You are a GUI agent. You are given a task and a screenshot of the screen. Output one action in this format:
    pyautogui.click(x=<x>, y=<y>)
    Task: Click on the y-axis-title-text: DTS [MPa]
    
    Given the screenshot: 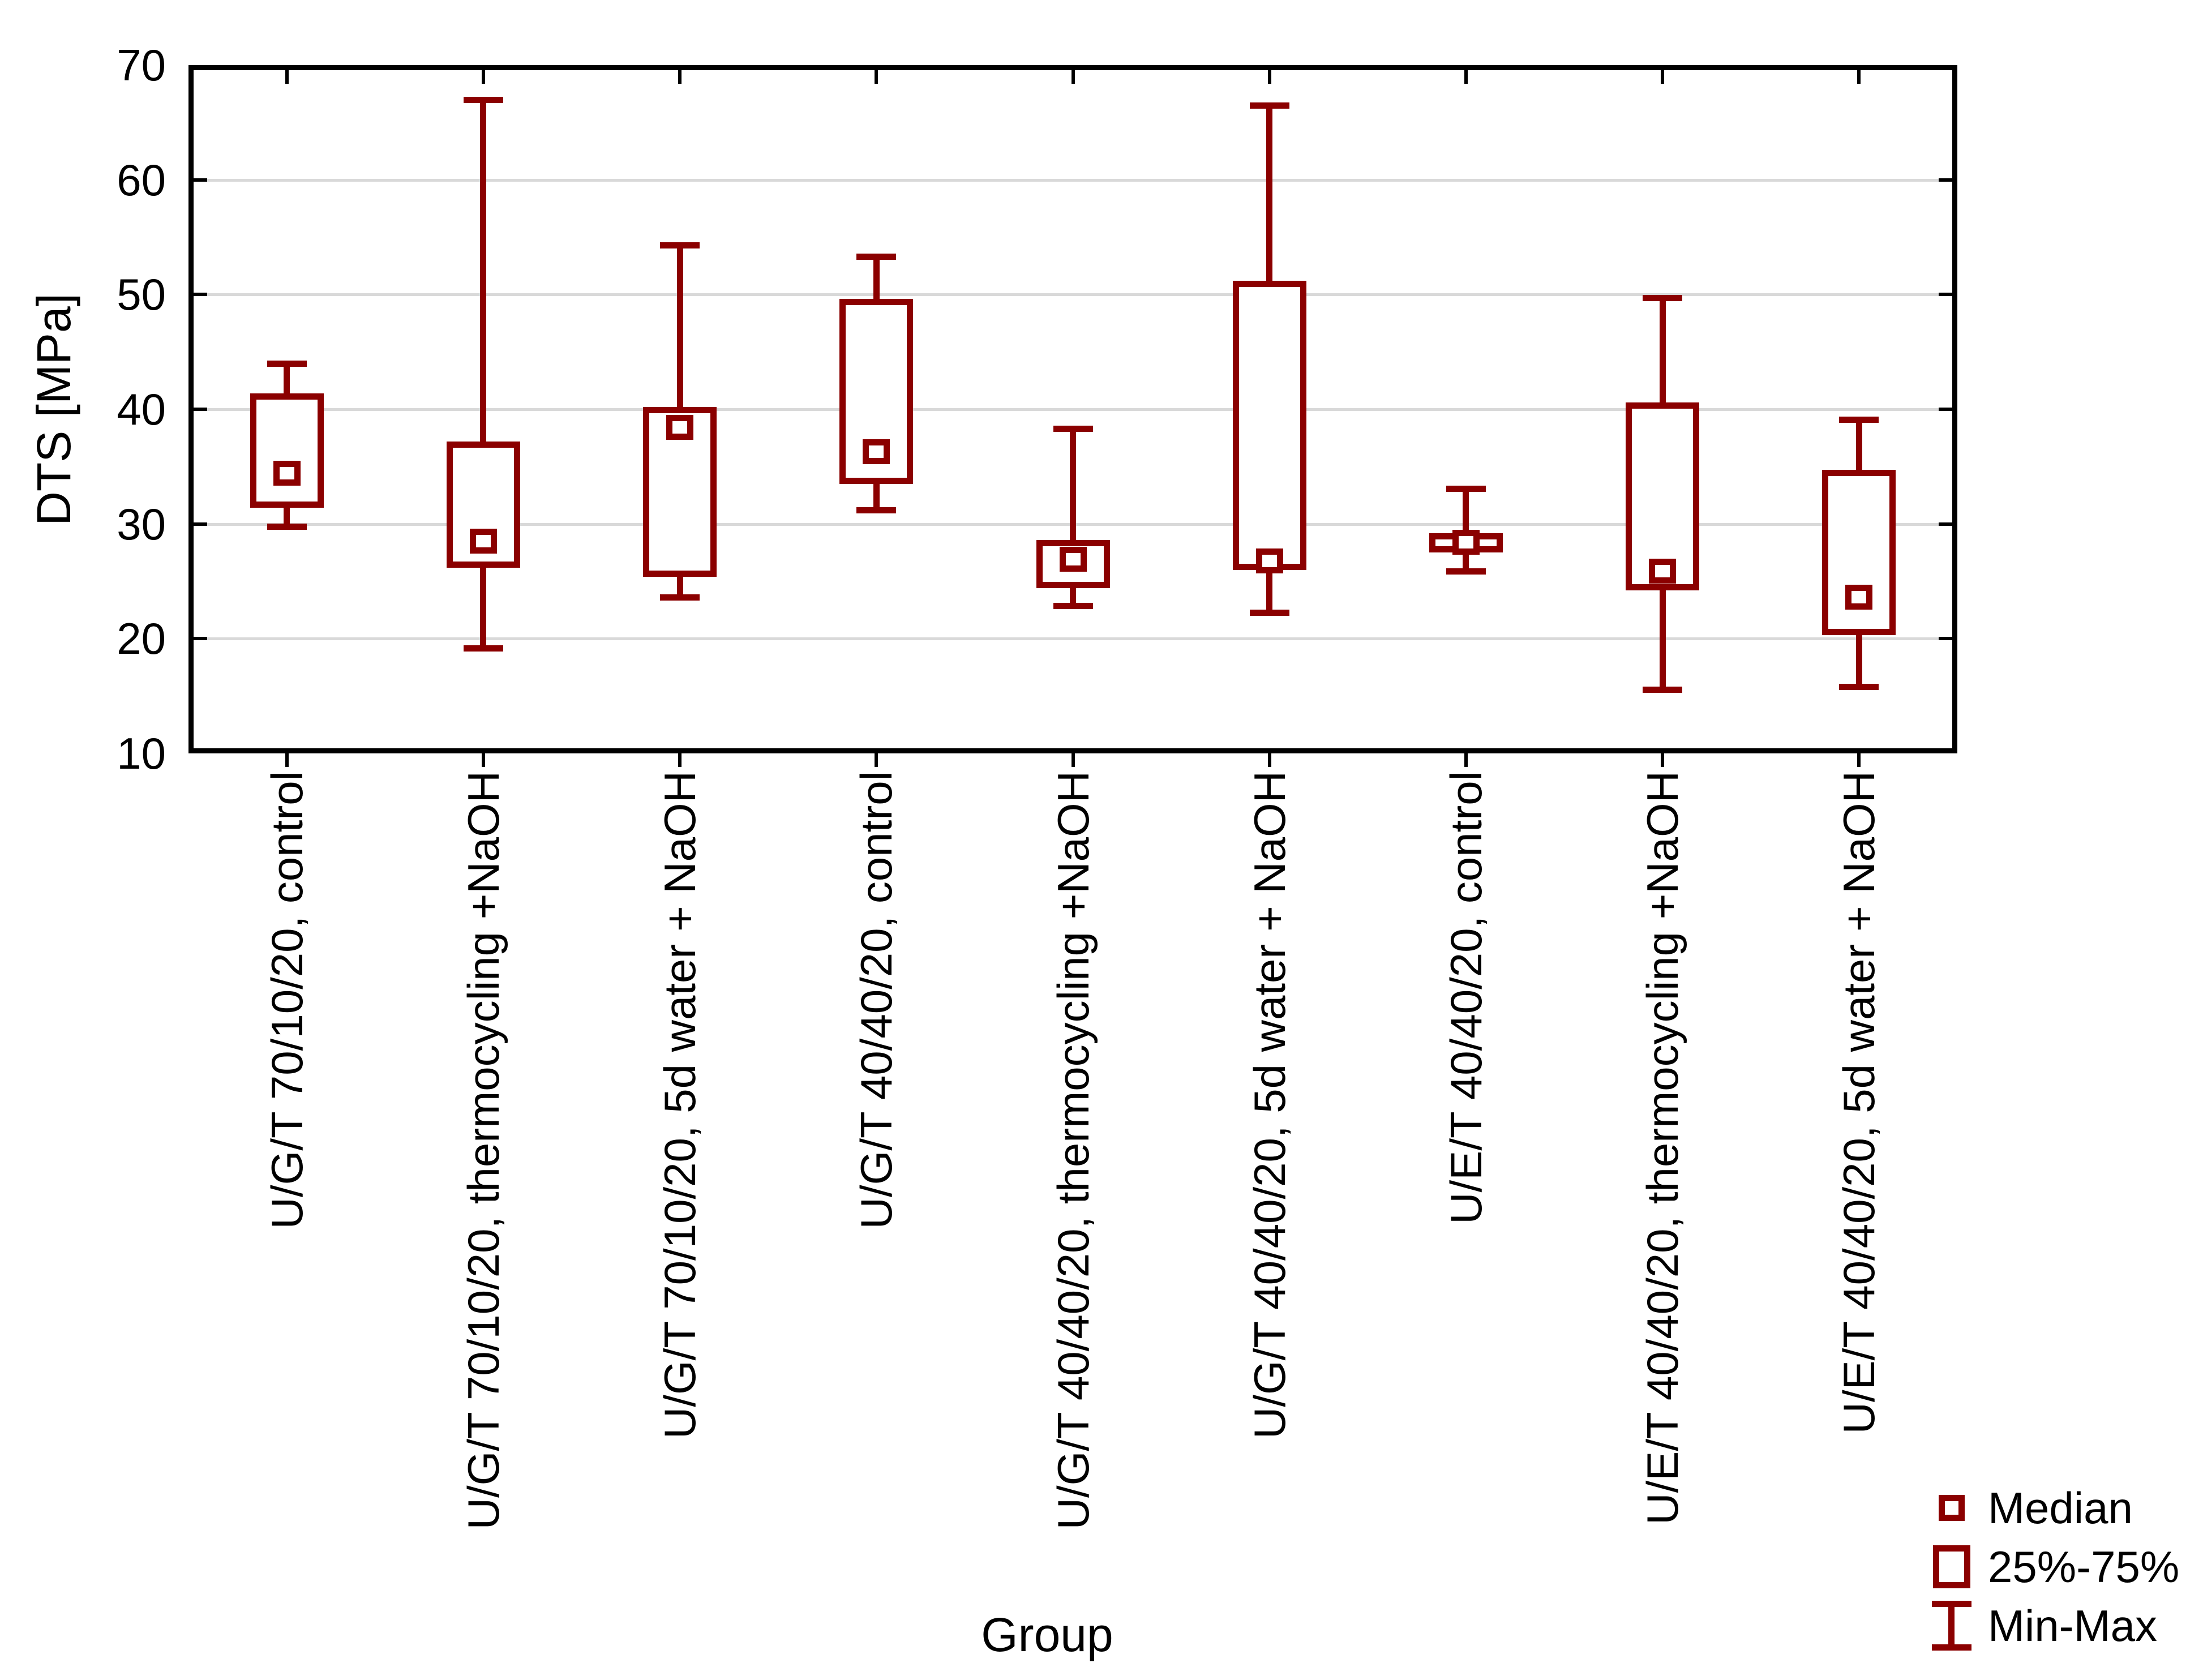 What is the action you would take?
    pyautogui.click(x=54, y=409)
    